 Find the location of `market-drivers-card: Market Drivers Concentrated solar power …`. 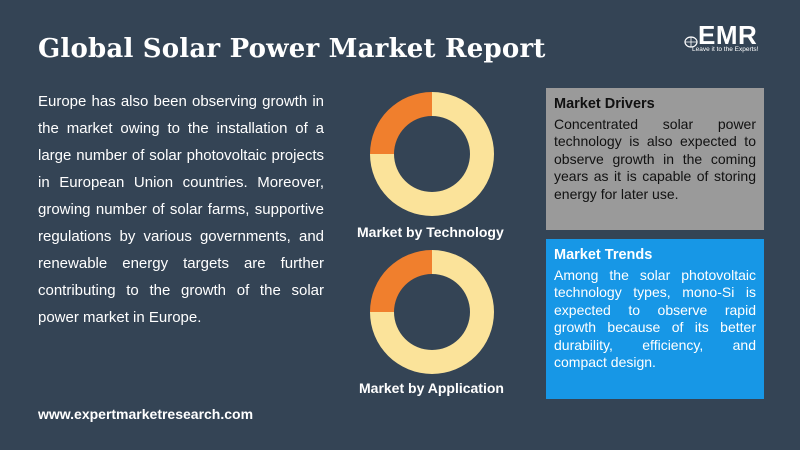

market-drivers-card: Market Drivers Concentrated solar power … is located at coordinates (655, 159).